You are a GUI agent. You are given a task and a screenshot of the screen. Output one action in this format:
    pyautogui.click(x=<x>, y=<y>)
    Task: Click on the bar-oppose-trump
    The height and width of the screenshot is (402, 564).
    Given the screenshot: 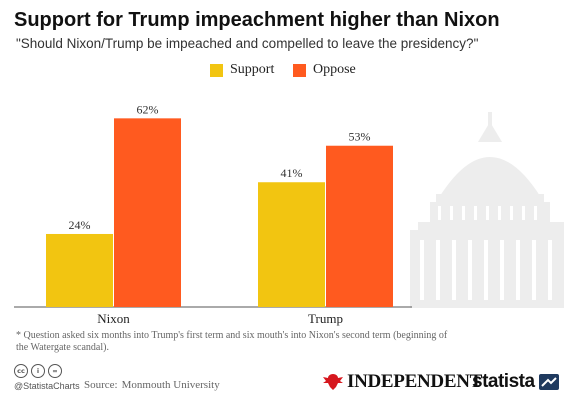 What is the action you would take?
    pyautogui.click(x=359, y=226)
    